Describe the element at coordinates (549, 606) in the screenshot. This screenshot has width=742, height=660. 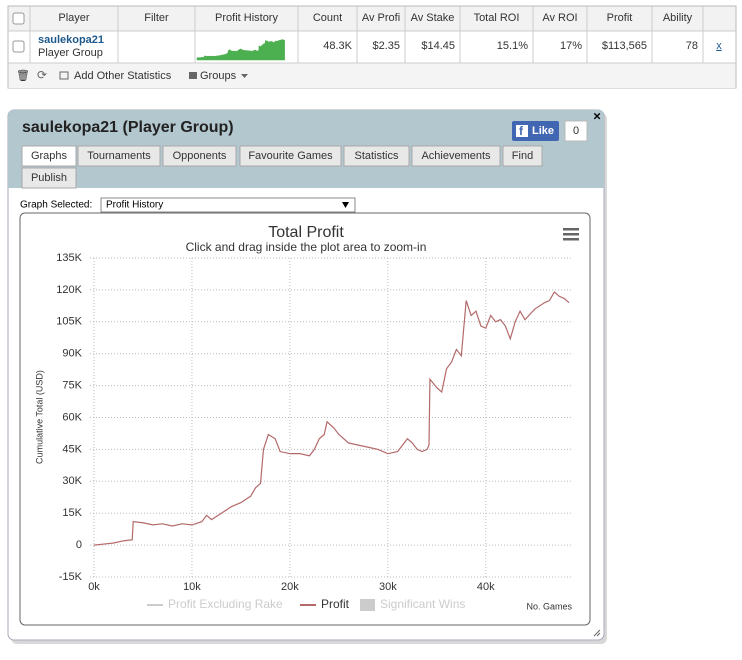
I see `x-axis-label: No. Games` at that location.